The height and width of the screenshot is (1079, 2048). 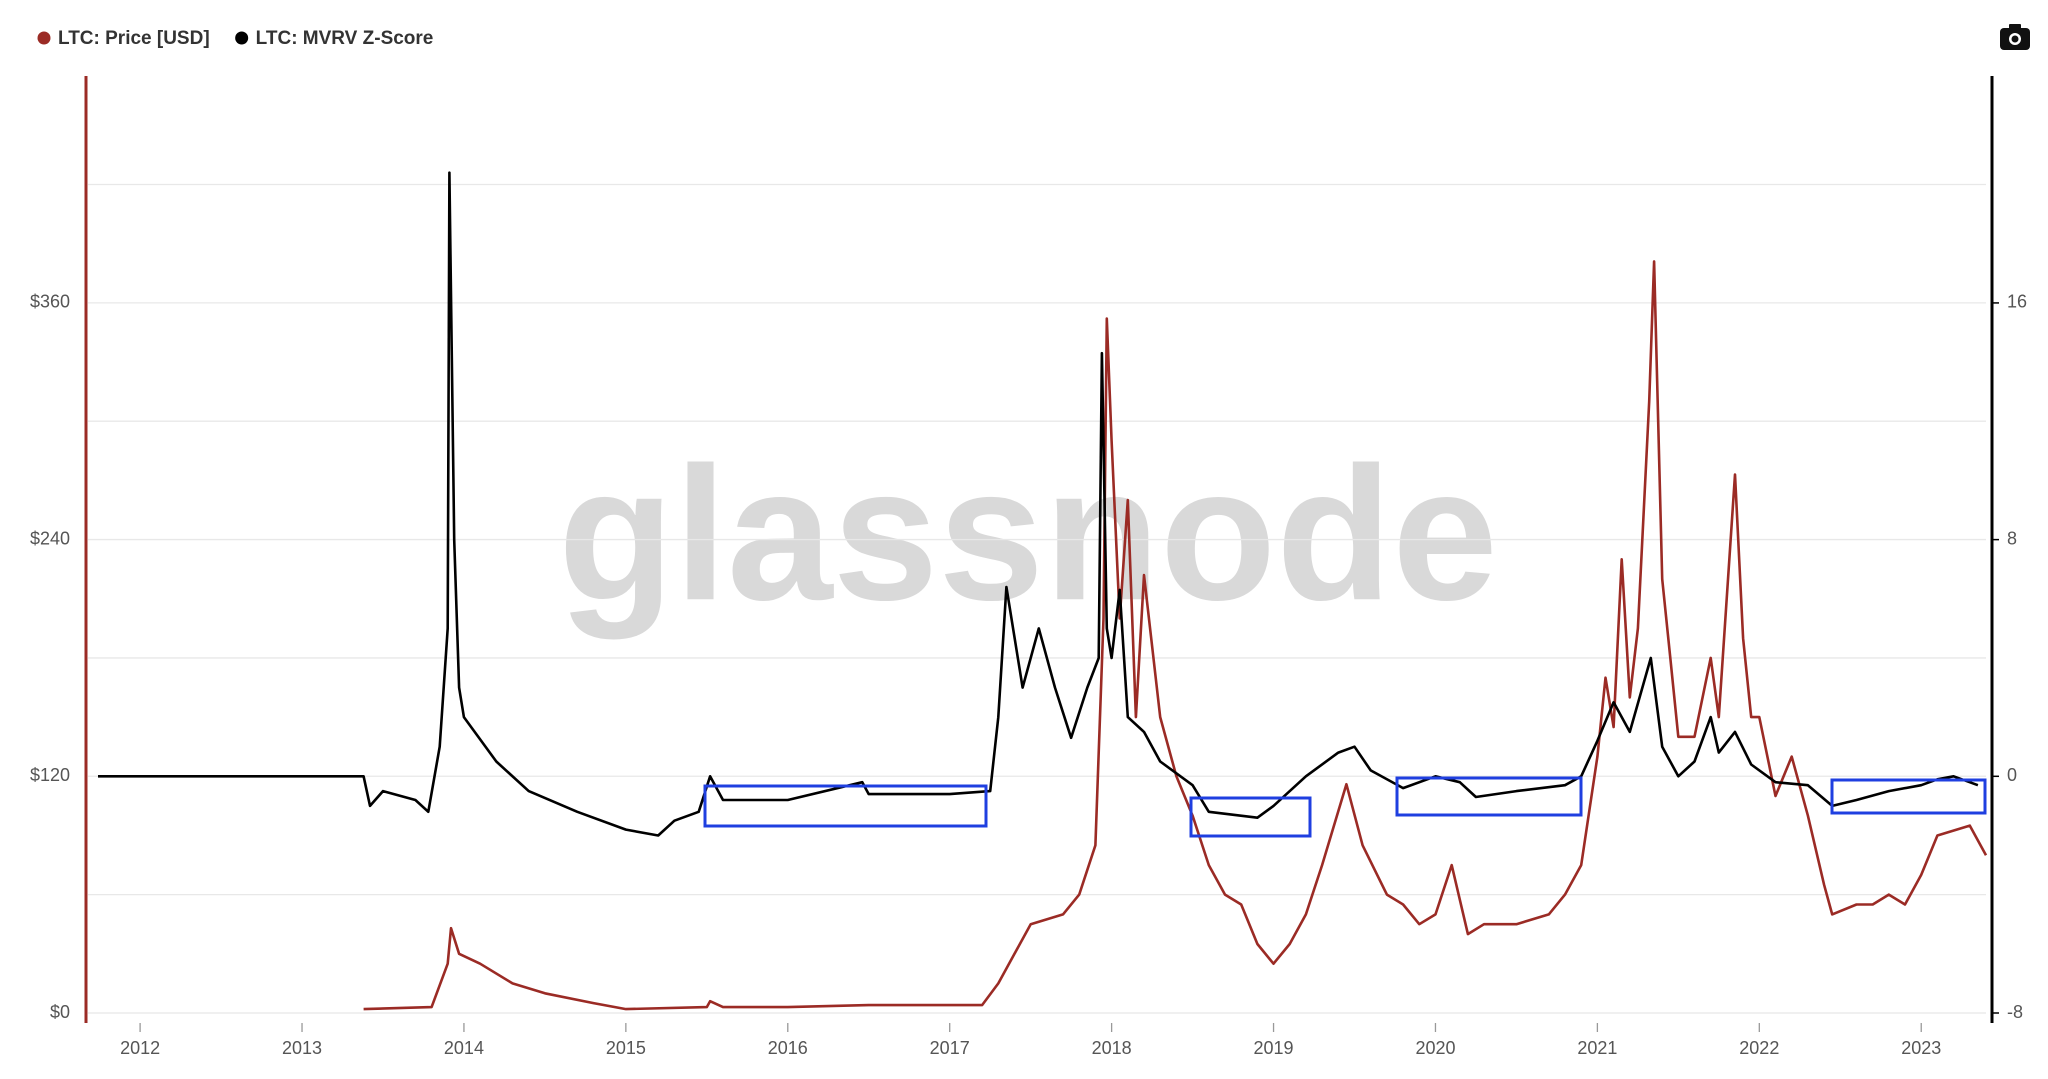 I want to click on x-tick-label: 2013, so click(x=302, y=1048).